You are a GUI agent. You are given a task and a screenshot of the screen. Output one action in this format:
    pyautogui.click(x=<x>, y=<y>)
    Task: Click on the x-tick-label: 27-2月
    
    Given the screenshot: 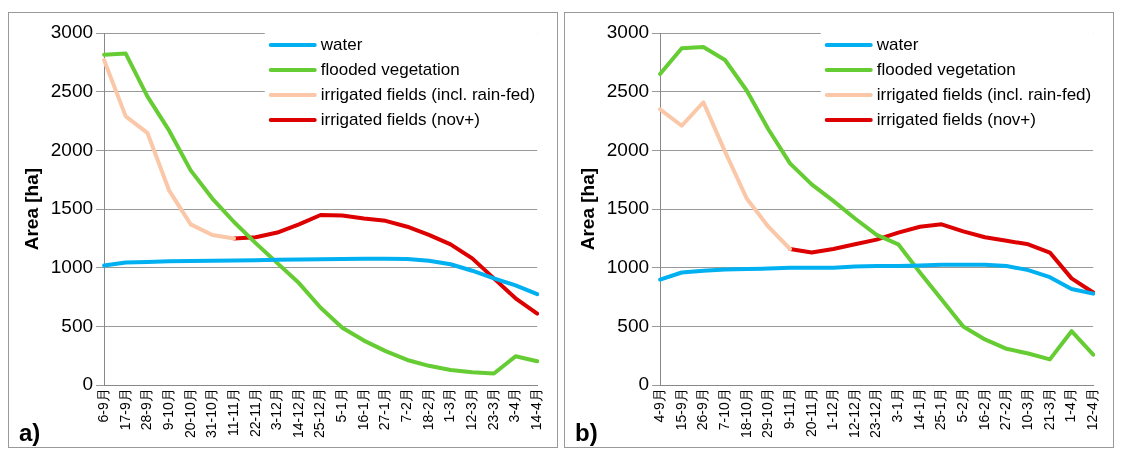 What is the action you would take?
    pyautogui.click(x=1005, y=409)
    